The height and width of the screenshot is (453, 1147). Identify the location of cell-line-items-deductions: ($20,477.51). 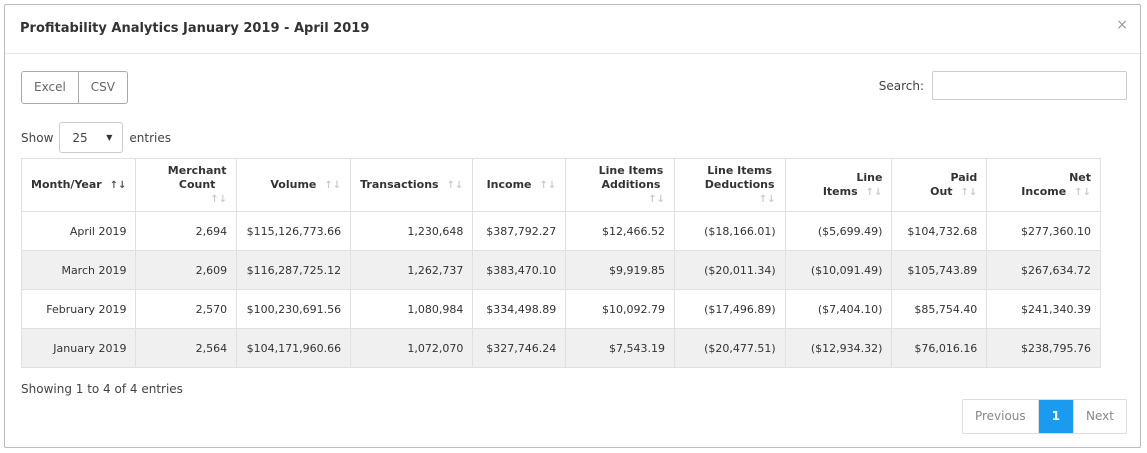
(729, 348).